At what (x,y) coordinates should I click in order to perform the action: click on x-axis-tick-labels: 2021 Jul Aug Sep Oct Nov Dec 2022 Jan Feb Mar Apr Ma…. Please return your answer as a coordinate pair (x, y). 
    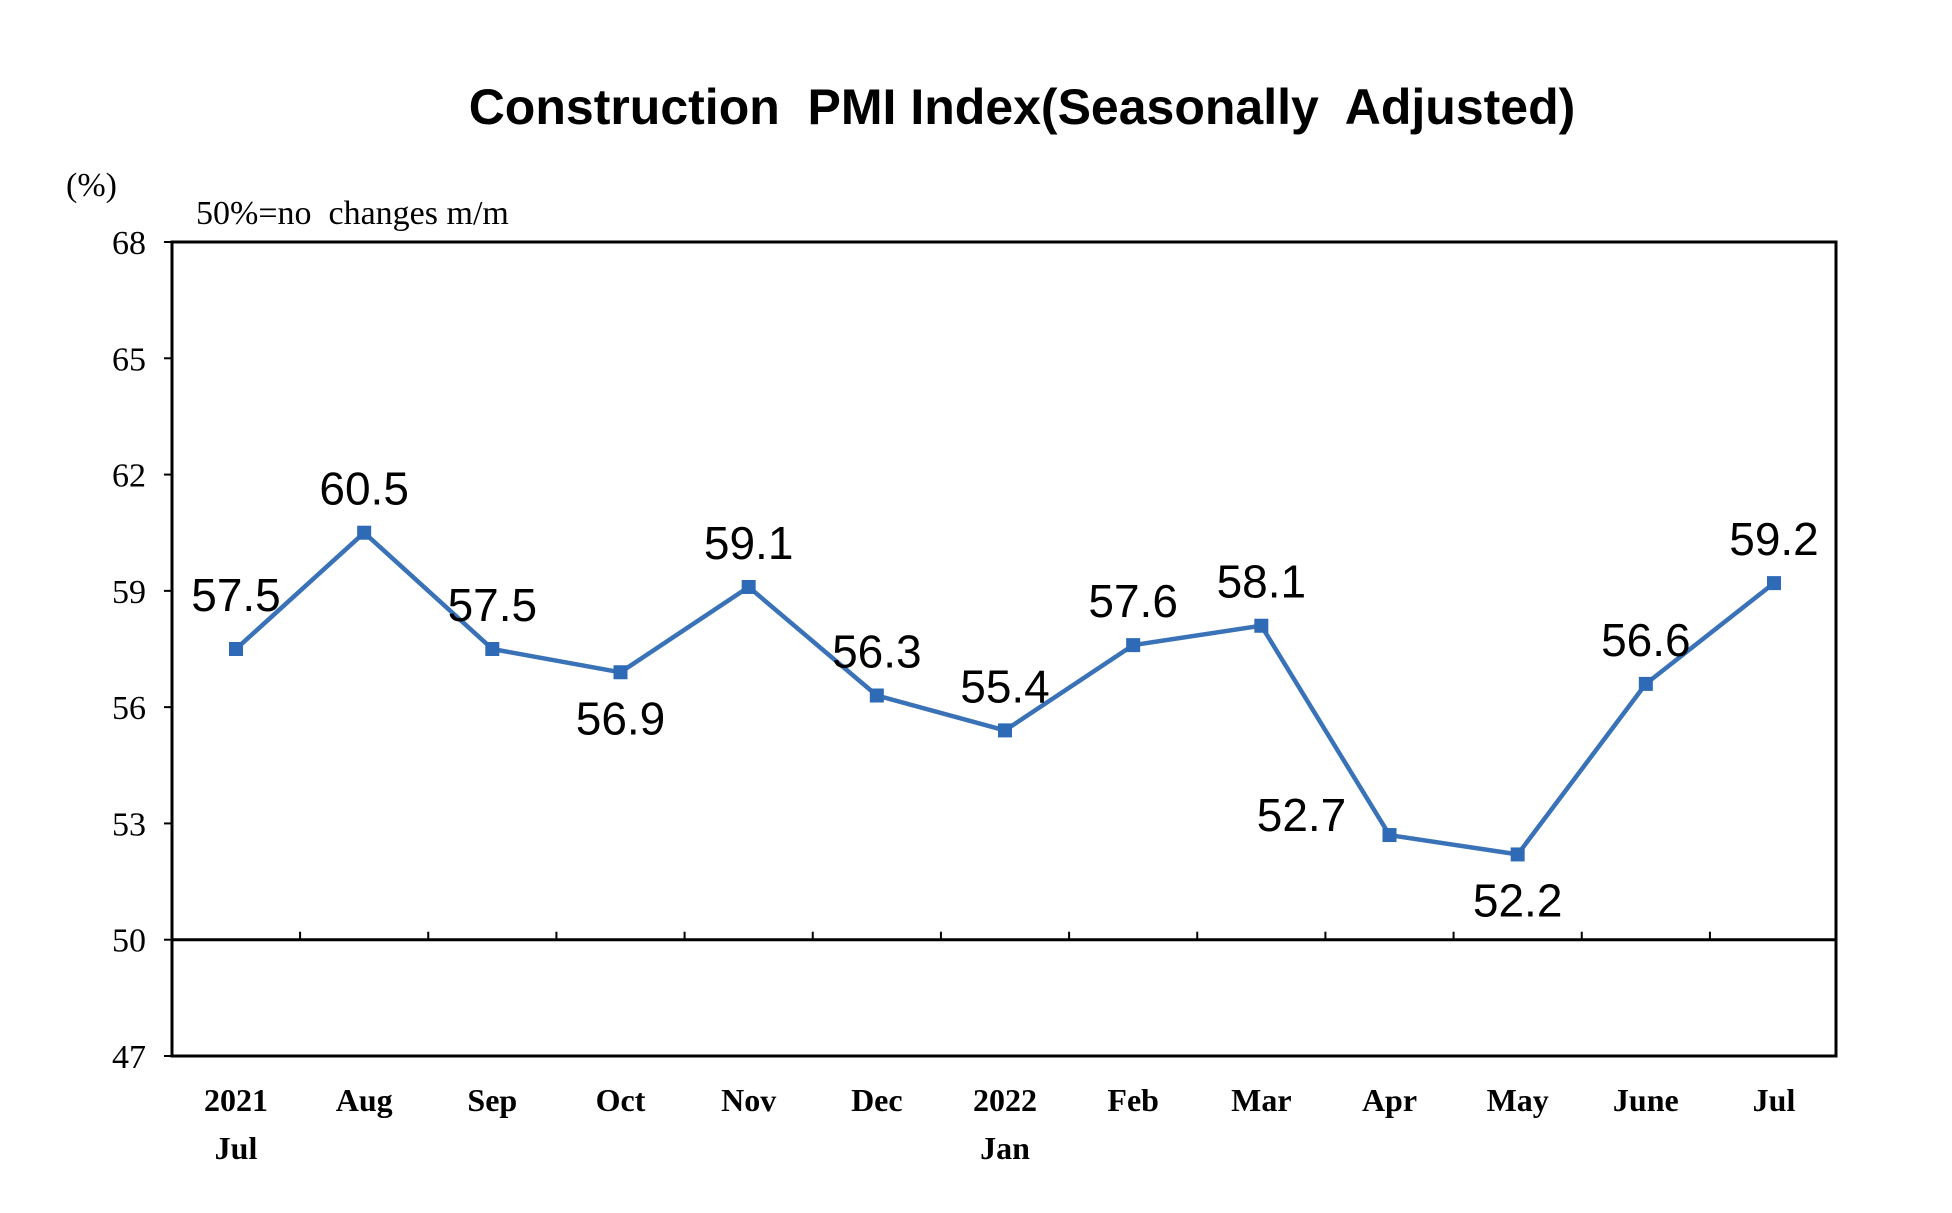
    Looking at the image, I should click on (999, 1124).